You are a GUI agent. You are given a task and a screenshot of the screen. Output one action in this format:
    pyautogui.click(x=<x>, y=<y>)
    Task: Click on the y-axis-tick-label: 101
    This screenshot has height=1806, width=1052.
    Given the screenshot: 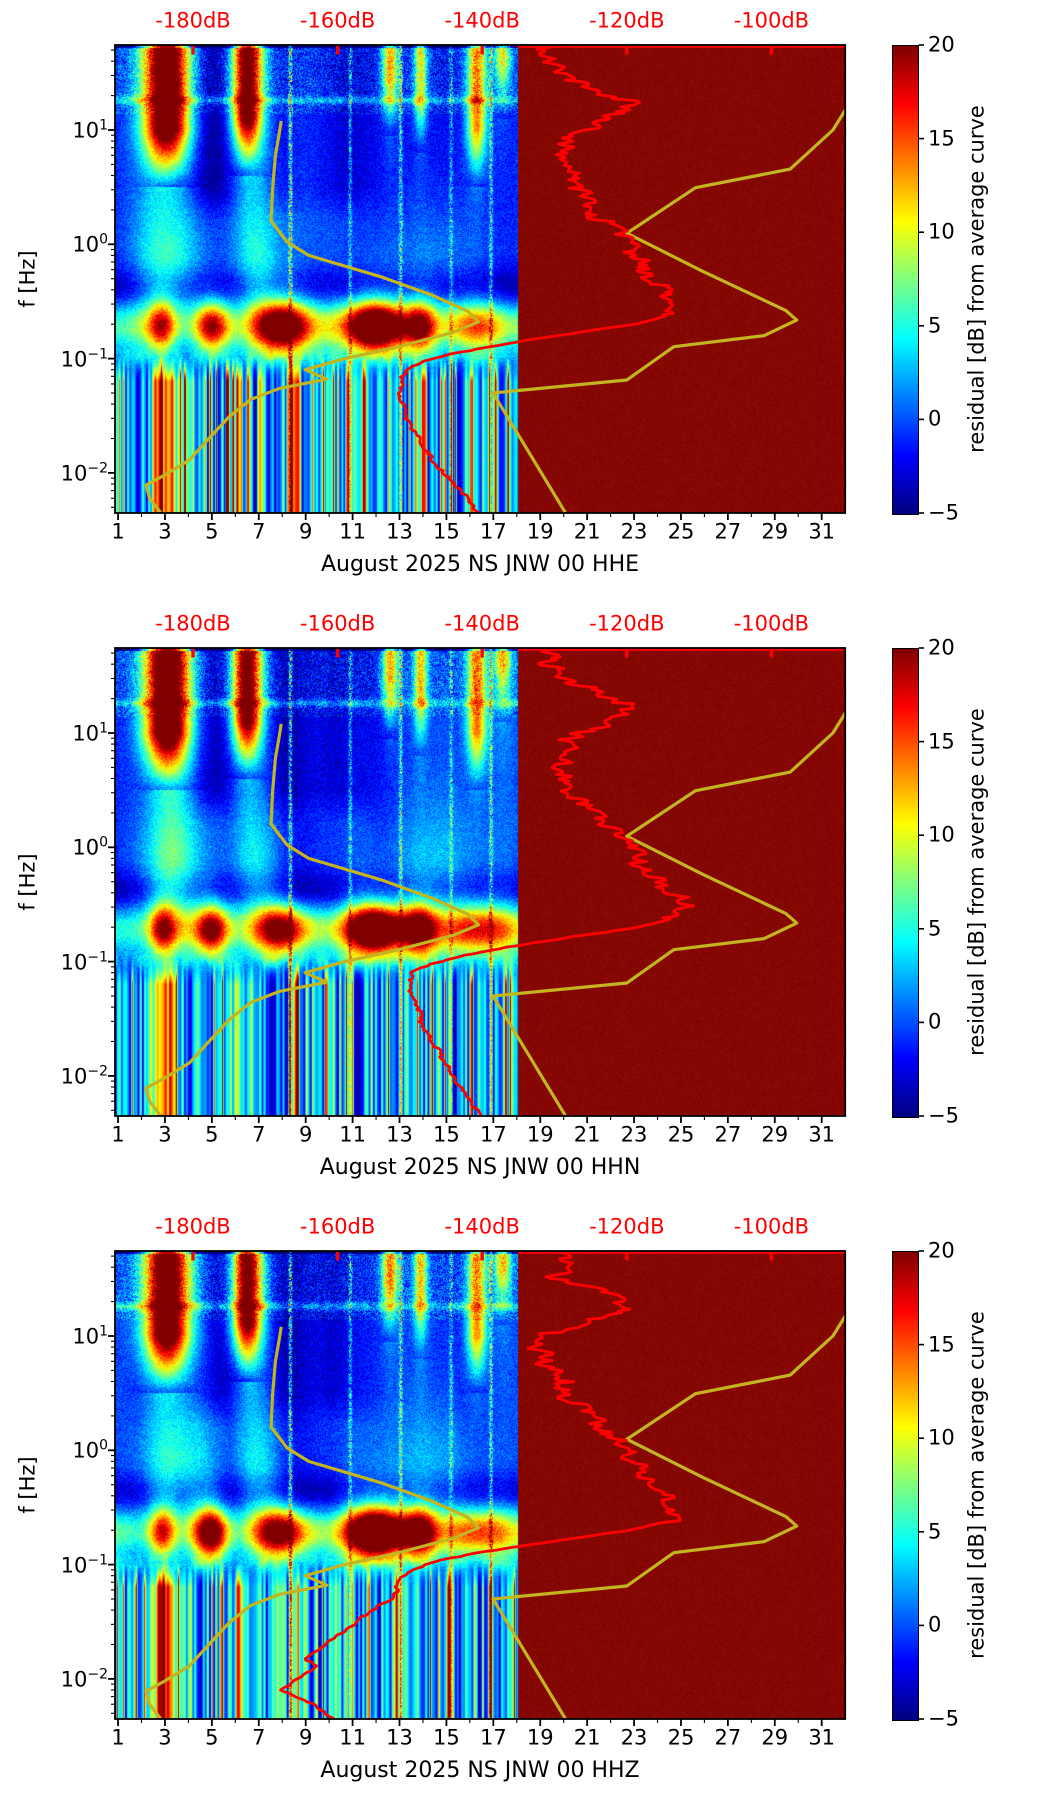 What is the action you would take?
    pyautogui.click(x=90, y=130)
    